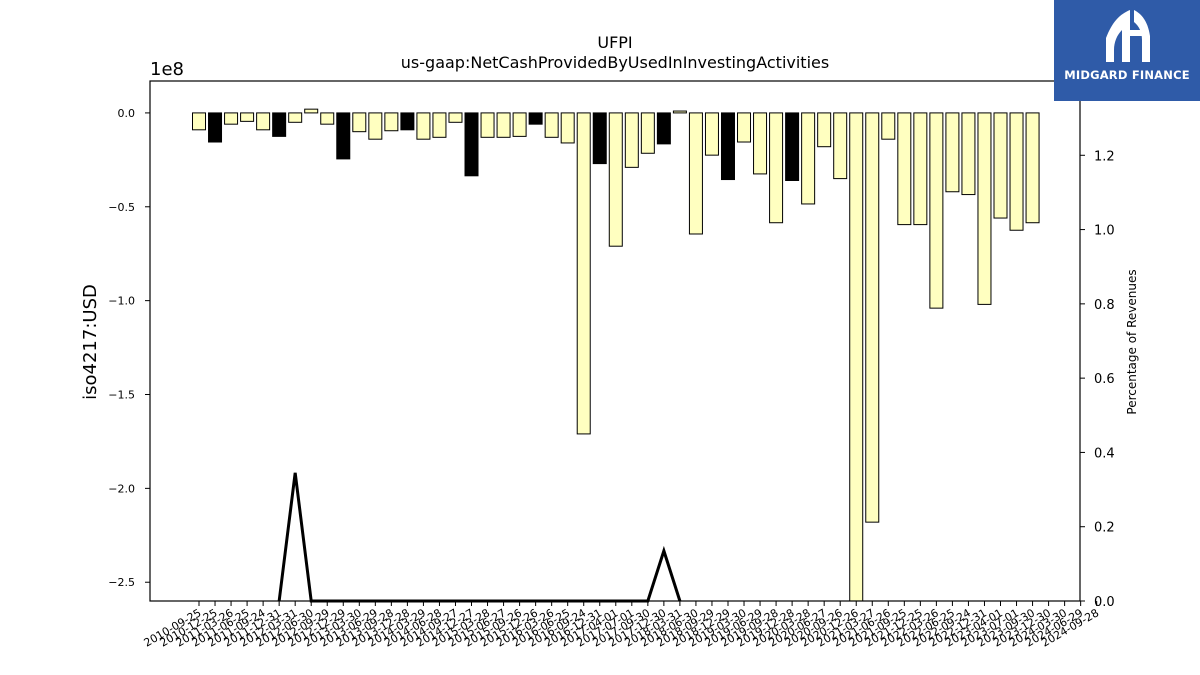 The image size is (1200, 675). What do you see at coordinates (1104, 453) in the screenshot?
I see `y2-tick-label: 0.4` at bounding box center [1104, 453].